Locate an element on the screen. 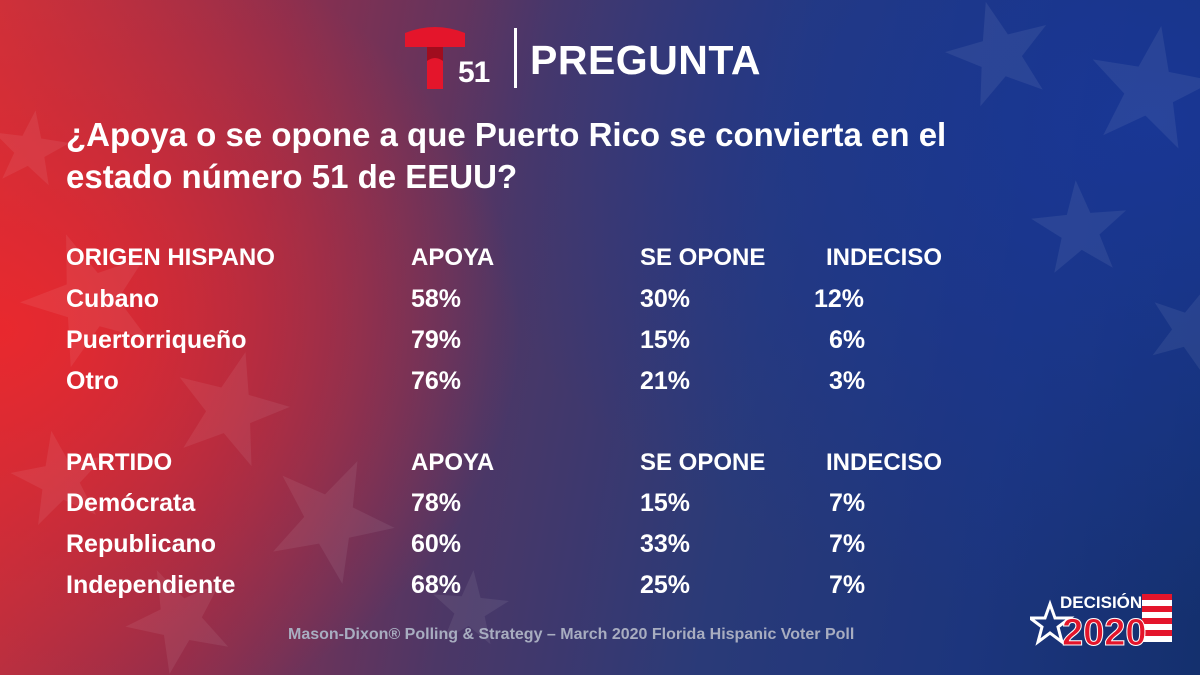  cell-apoya: 79% is located at coordinates (436, 340).